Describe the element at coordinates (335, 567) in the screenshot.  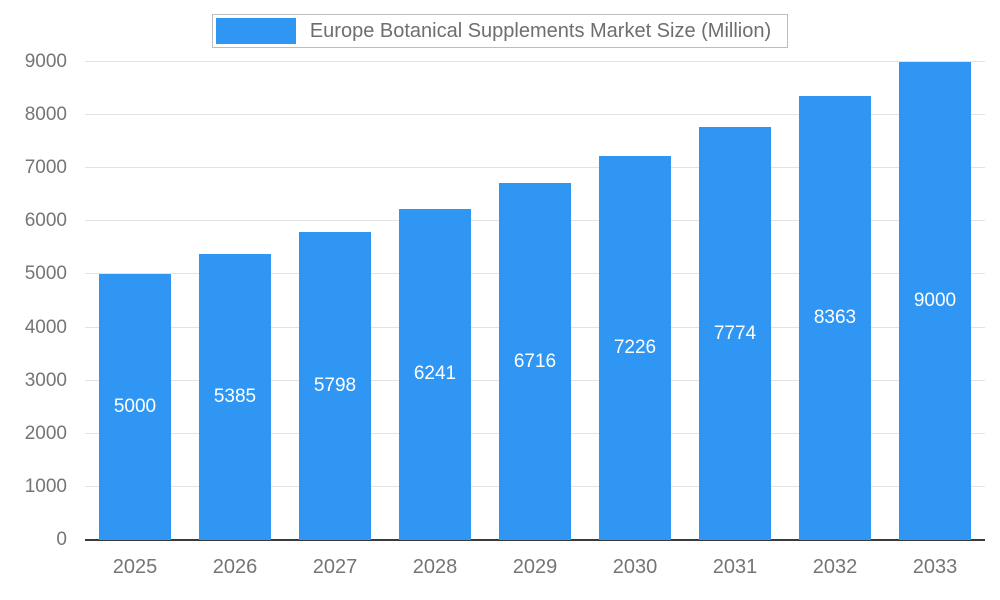
I see `x-tick-label: 2027` at that location.